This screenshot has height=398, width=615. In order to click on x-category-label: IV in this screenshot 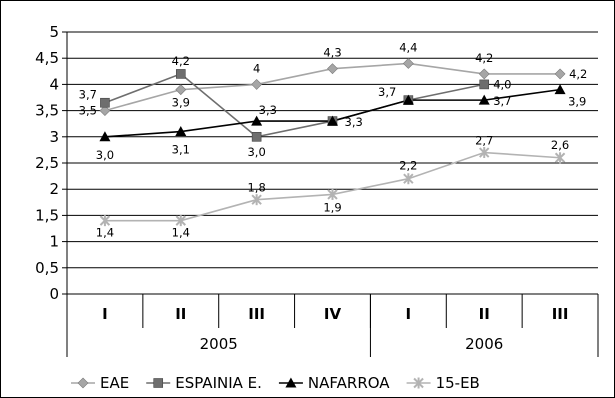, I will do `click(333, 314)`.